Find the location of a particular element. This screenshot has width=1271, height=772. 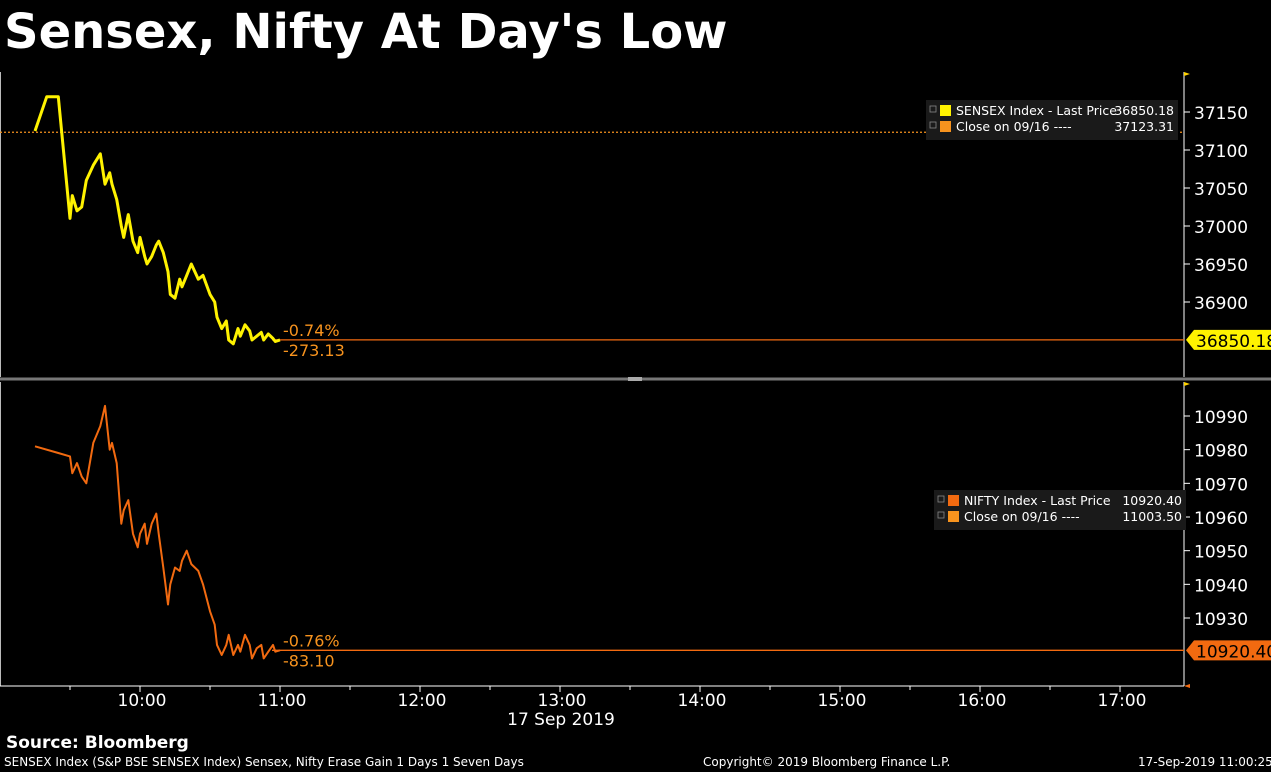

x-tick-label: 15:00 is located at coordinates (842, 701).